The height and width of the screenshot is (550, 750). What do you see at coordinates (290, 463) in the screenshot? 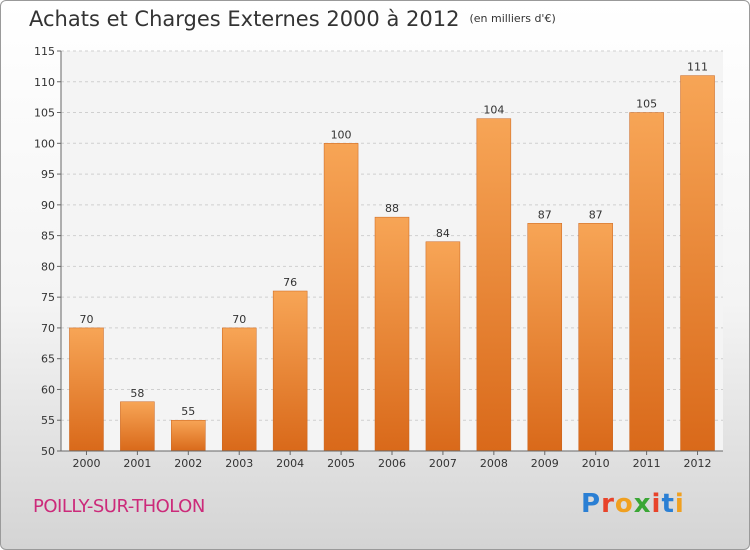
I see `x-tick-label: 2004` at bounding box center [290, 463].